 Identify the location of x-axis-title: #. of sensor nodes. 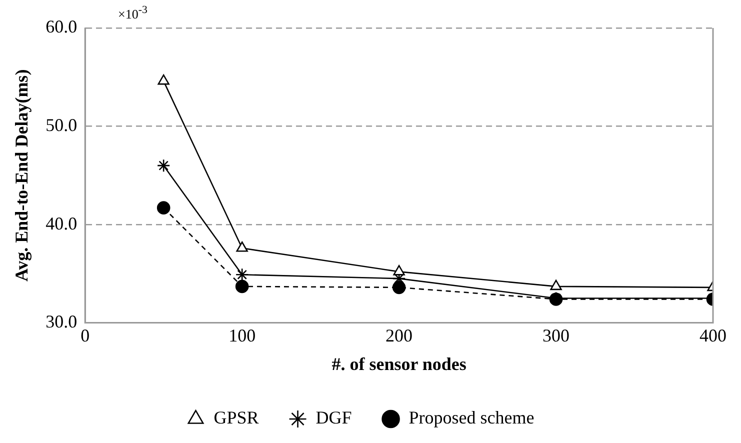
(399, 364).